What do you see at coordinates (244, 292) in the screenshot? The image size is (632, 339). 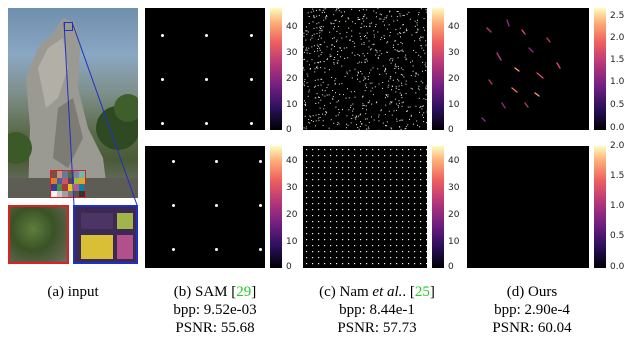 I see `sam-reference-link: 29` at bounding box center [244, 292].